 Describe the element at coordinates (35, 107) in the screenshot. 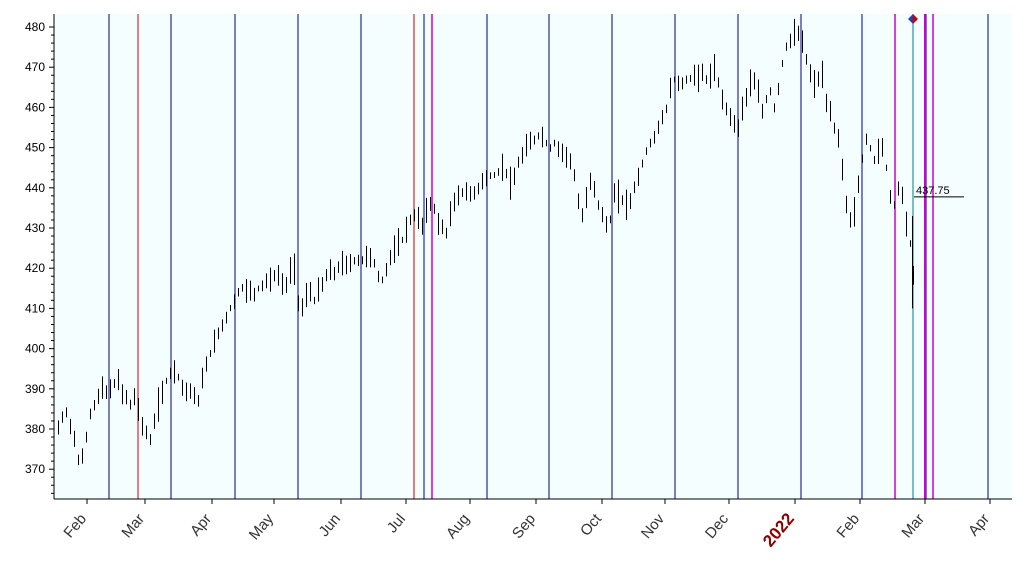

I see `y-tick-label: 460` at that location.